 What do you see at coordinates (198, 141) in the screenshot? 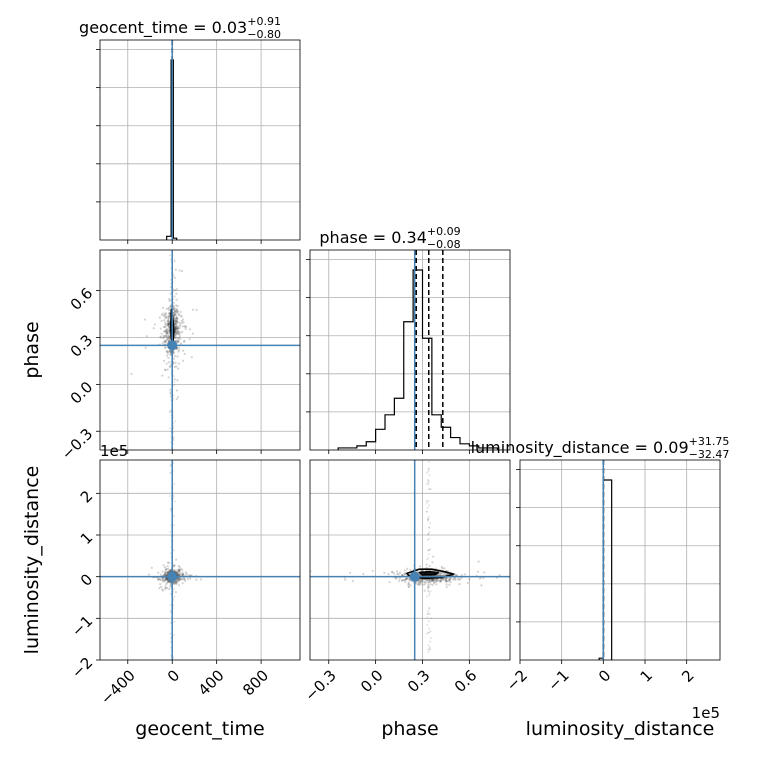
I see `panel-geocent_time-vs-geocent_time` at bounding box center [198, 141].